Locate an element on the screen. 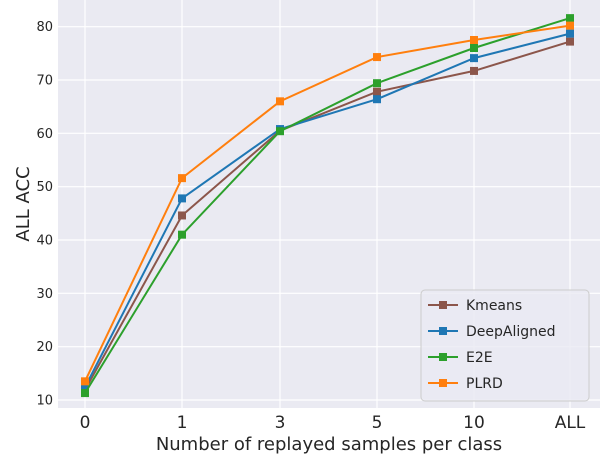 Image resolution: width=600 pixels, height=465 pixels. y-axis-ticks: 10 20 30 40 50 60 70 80 is located at coordinates (44, 214).